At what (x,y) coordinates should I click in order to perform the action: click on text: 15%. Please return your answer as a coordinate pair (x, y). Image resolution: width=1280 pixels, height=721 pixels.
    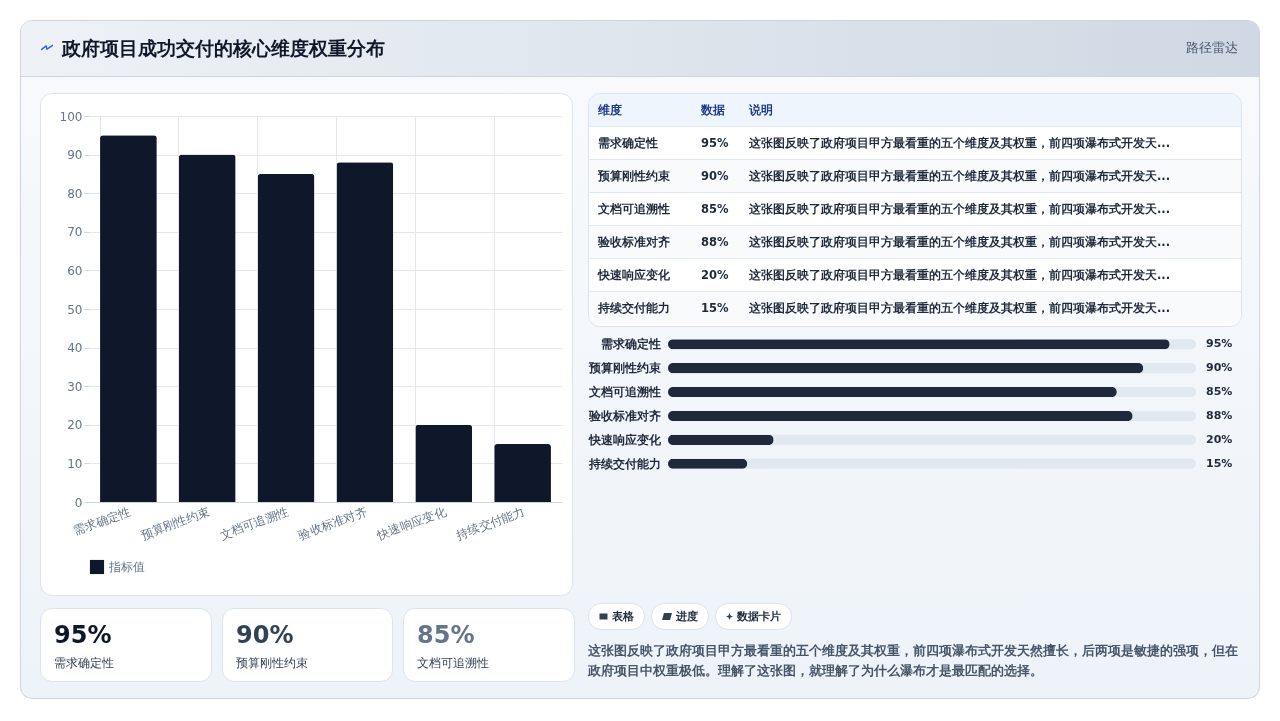
    Looking at the image, I should click on (715, 308).